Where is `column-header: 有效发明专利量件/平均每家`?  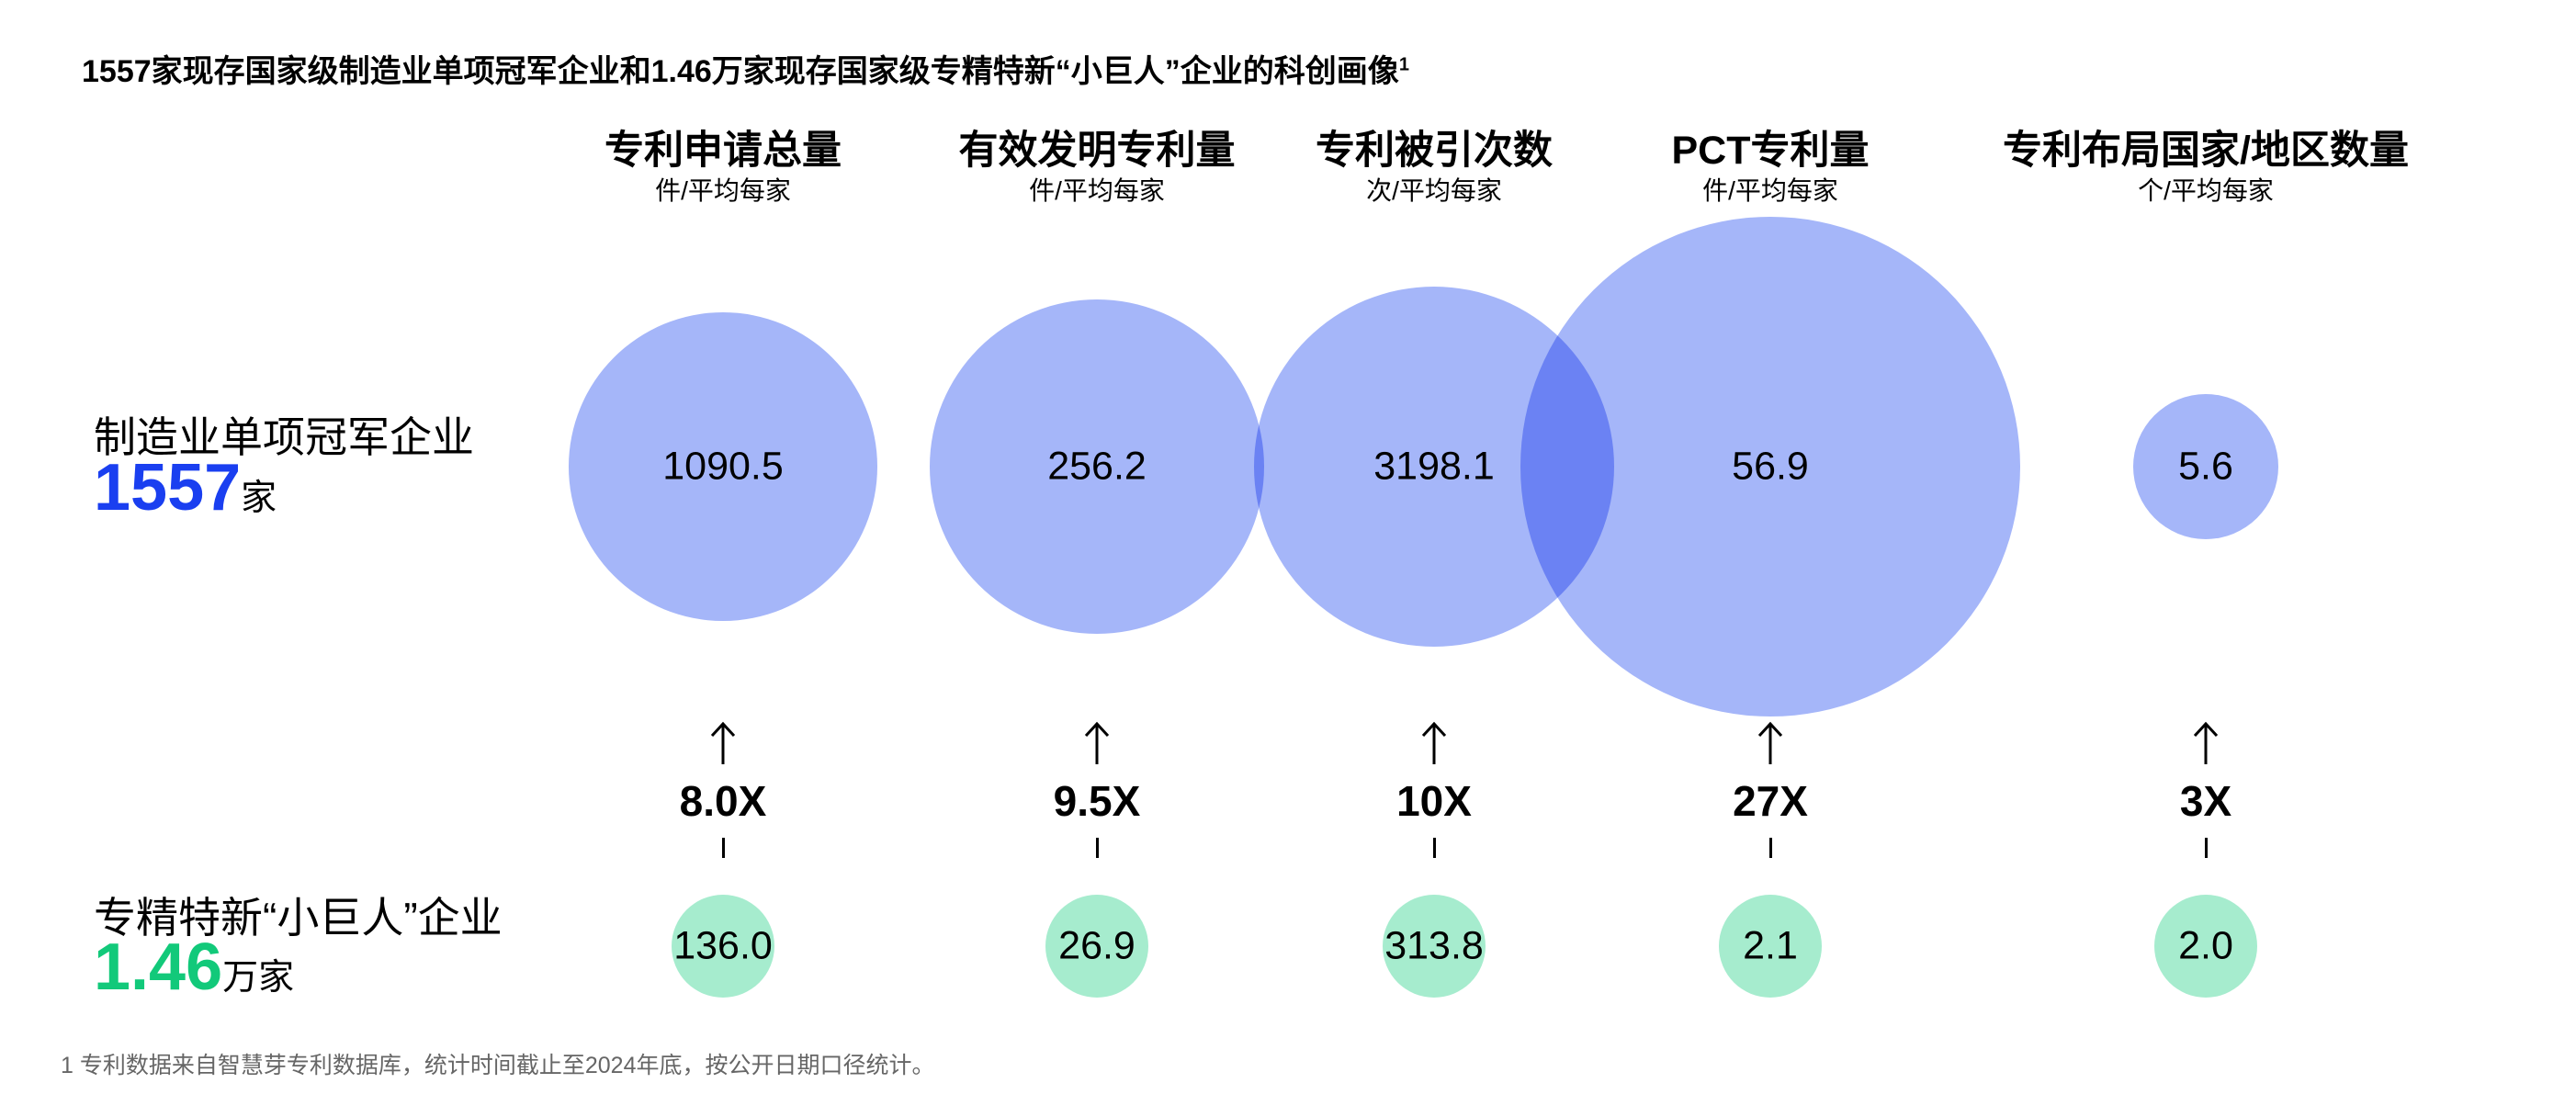 column-header: 有效发明专利量件/平均每家 is located at coordinates (1097, 167).